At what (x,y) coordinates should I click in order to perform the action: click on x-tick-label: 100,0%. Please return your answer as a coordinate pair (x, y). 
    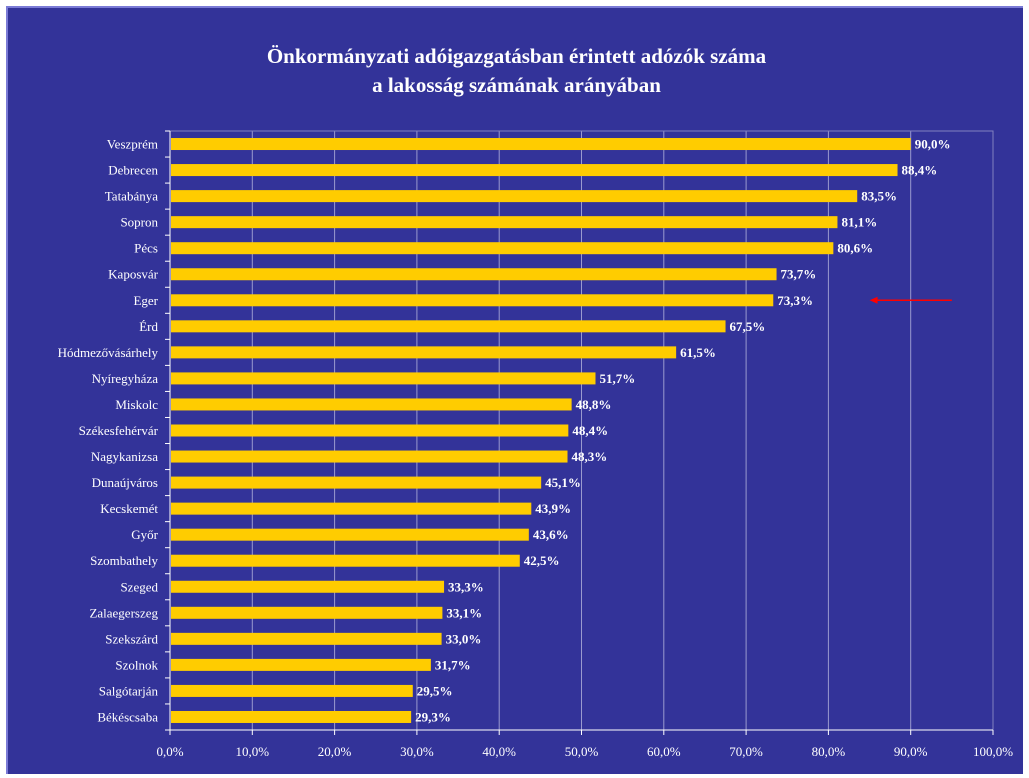
    Looking at the image, I should click on (993, 751).